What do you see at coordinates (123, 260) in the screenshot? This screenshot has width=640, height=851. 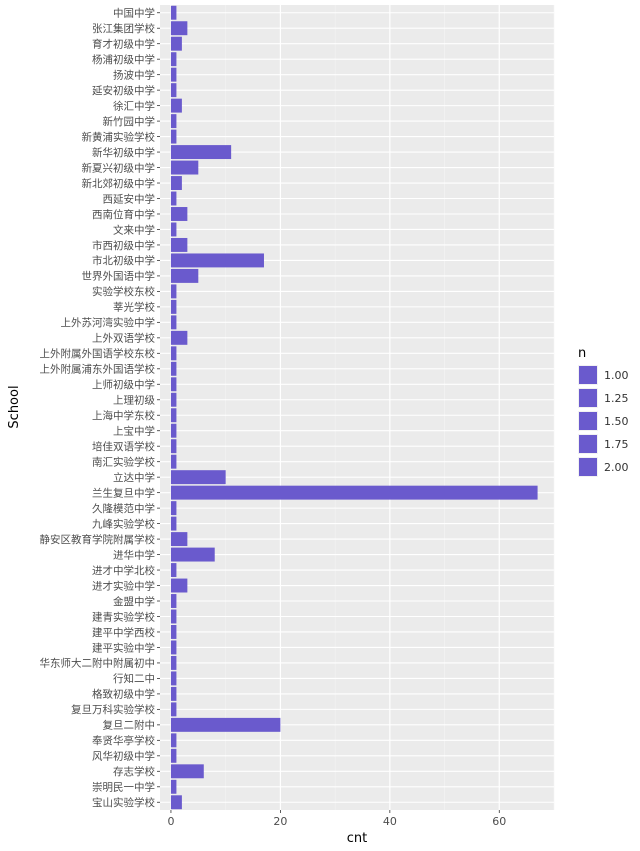 I see `y-tick-label: 市北初级中学` at bounding box center [123, 260].